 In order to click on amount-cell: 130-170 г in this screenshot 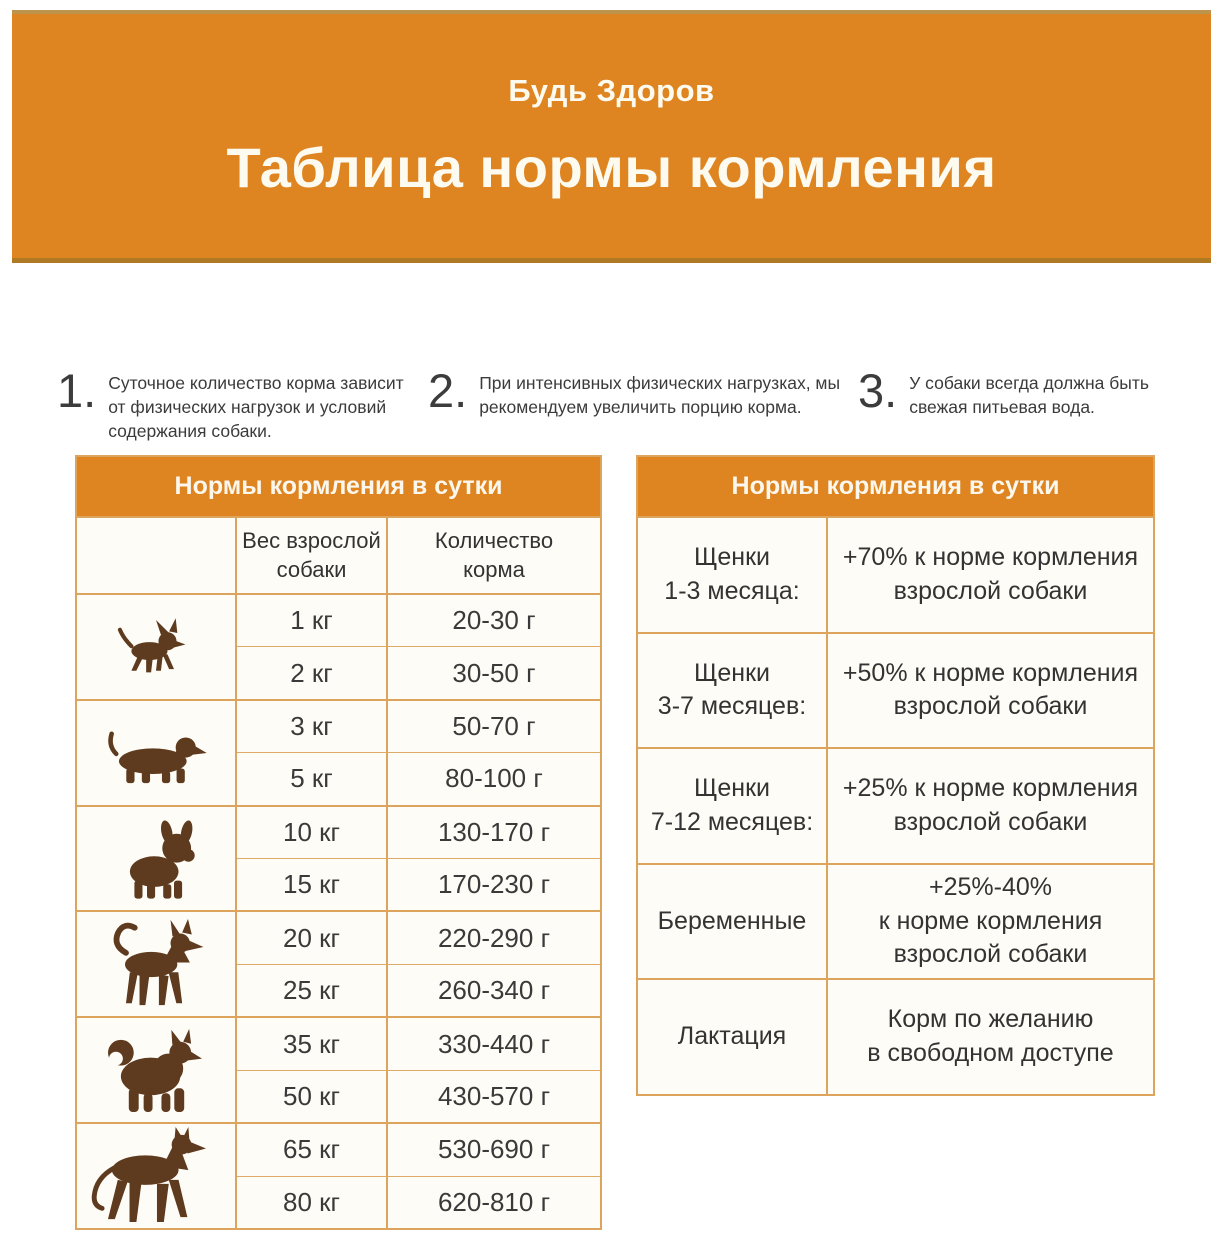, I will do `click(494, 831)`.